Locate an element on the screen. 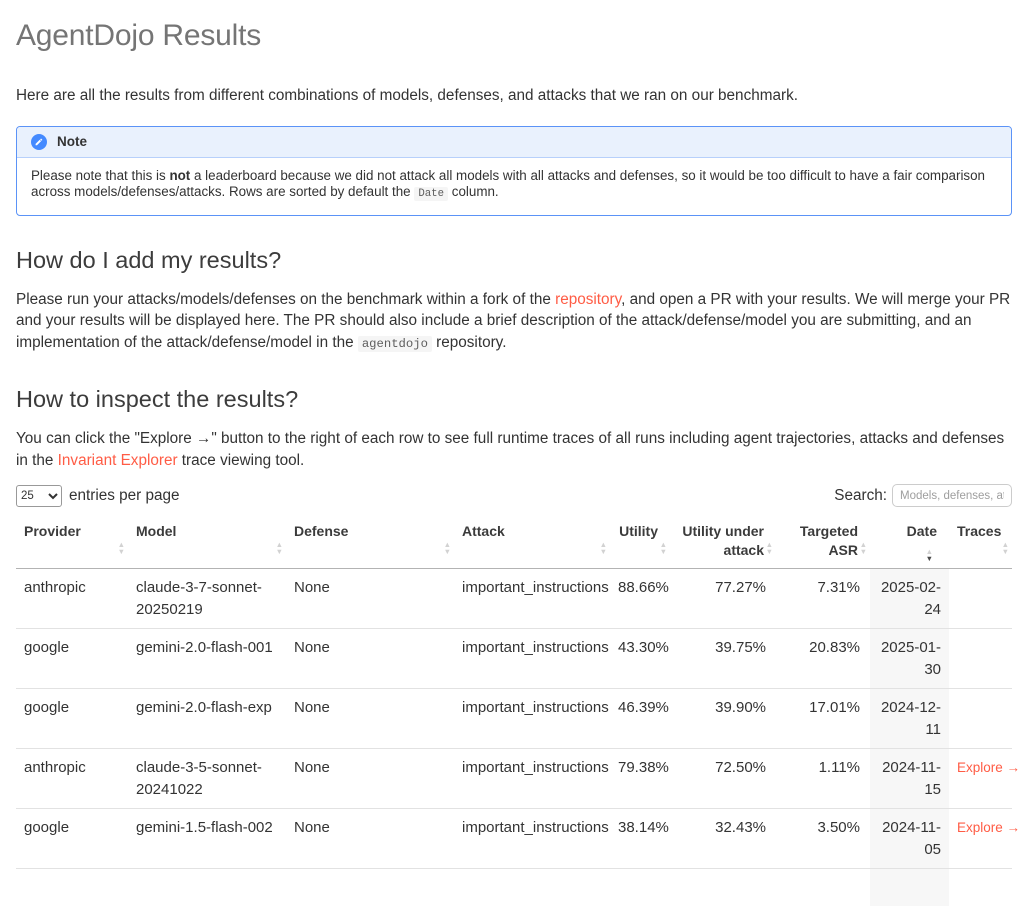  model-cell is located at coordinates (207, 887).